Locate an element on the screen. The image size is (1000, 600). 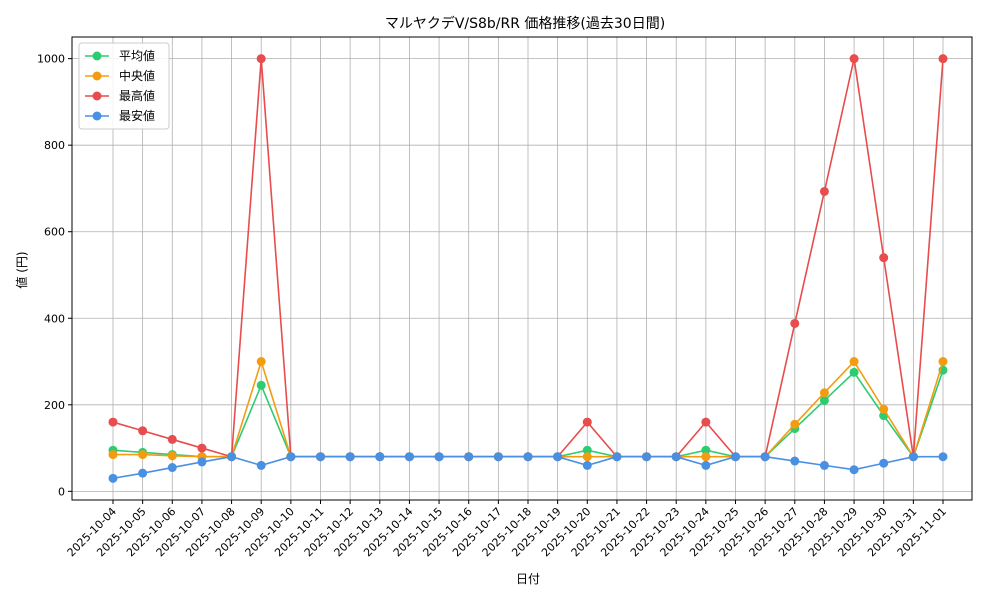
y-axis-label: 値 (円) is located at coordinates (21, 269).